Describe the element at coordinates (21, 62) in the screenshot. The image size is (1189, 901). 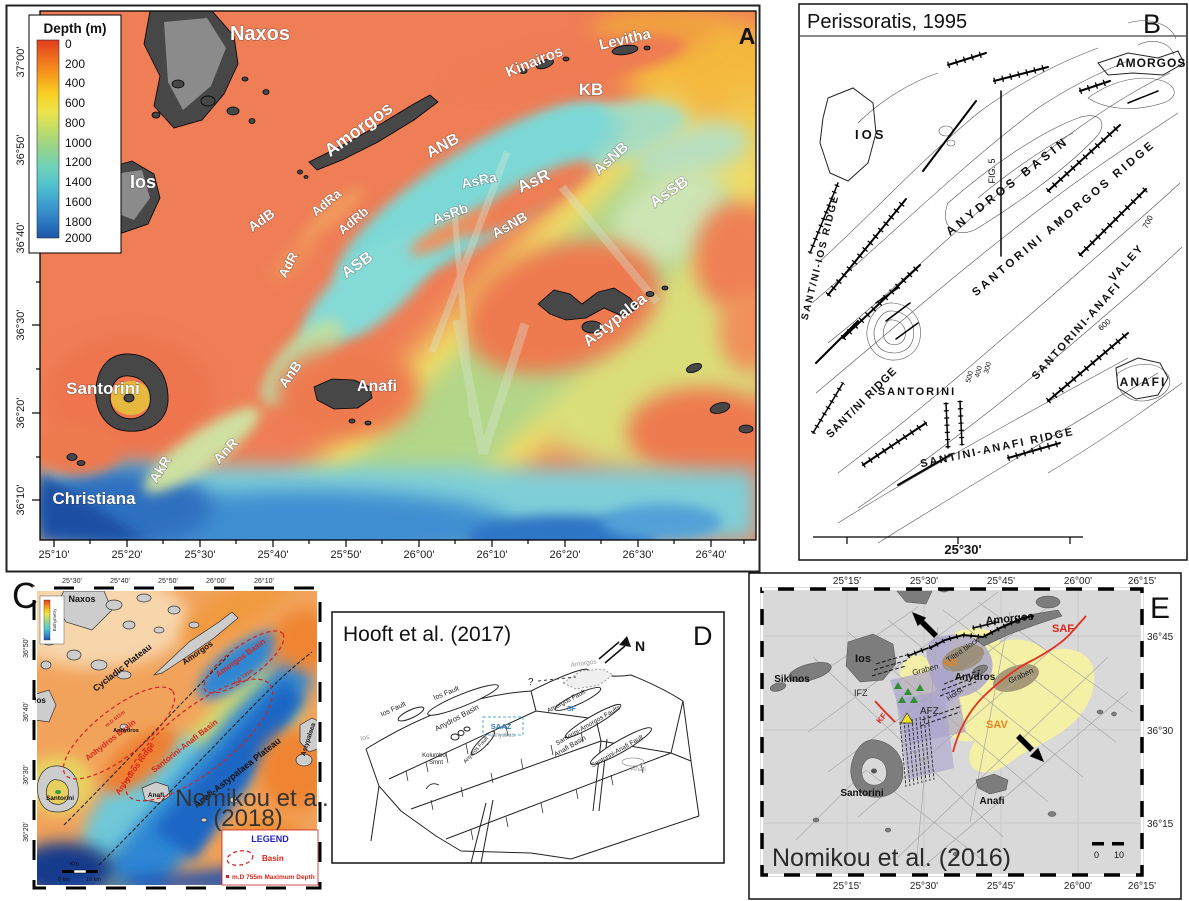
I see `y-tick: 37°00'` at that location.